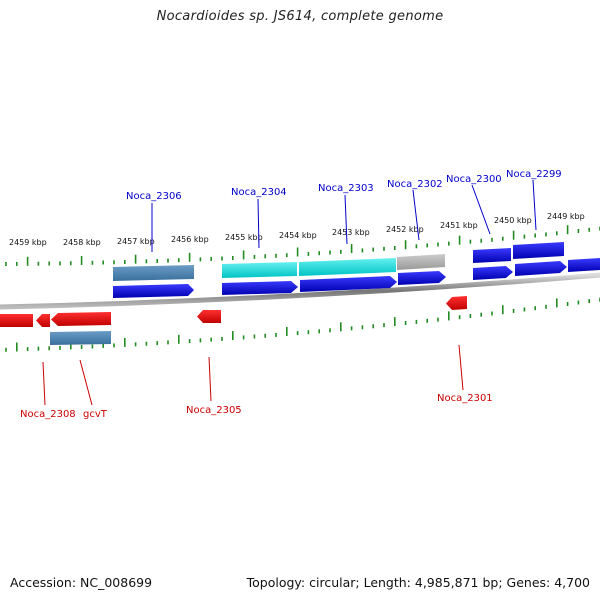 The image size is (600, 600). What do you see at coordinates (566, 216) in the screenshot?
I see `scale-tick-label: 2449 kbp` at bounding box center [566, 216].